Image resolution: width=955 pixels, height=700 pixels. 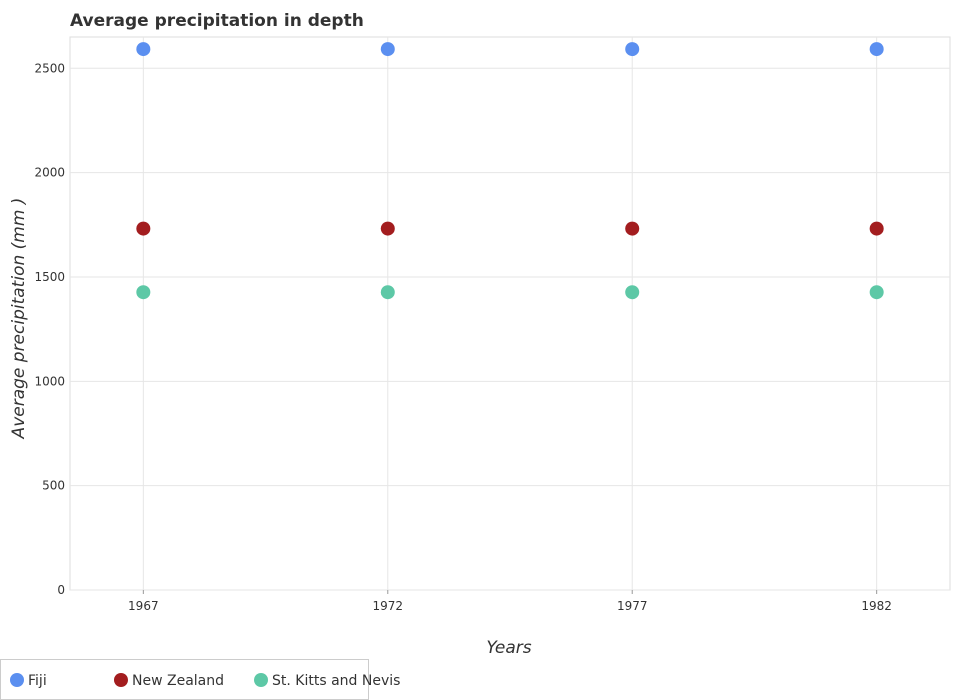 I want to click on y-axis-label: Average precipitation (mm ), so click(x=19, y=319).